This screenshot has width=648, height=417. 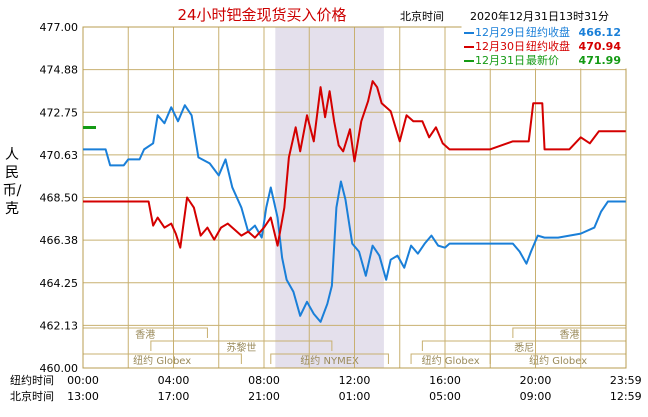 What do you see at coordinates (536, 380) in the screenshot?
I see `x-tick-label: 20:00` at bounding box center [536, 380].